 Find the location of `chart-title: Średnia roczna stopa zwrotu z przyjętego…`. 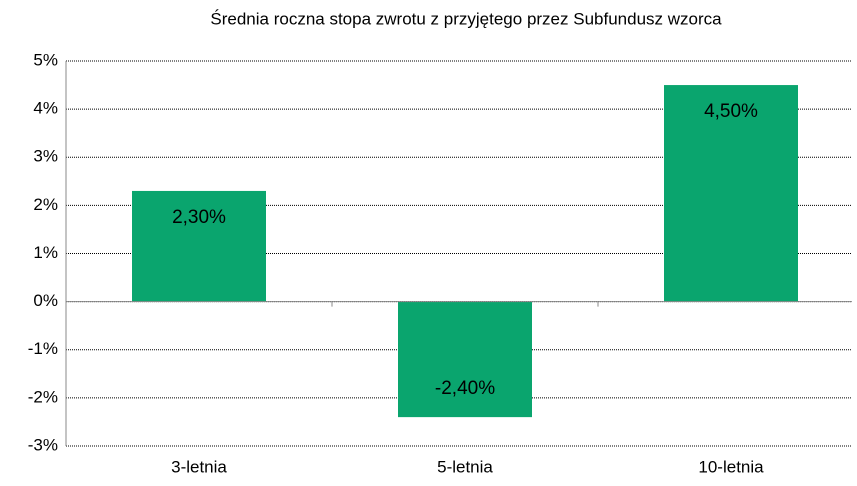

chart-title: Średnia roczna stopa zwrotu z przyjętego… is located at coordinates (466, 18).